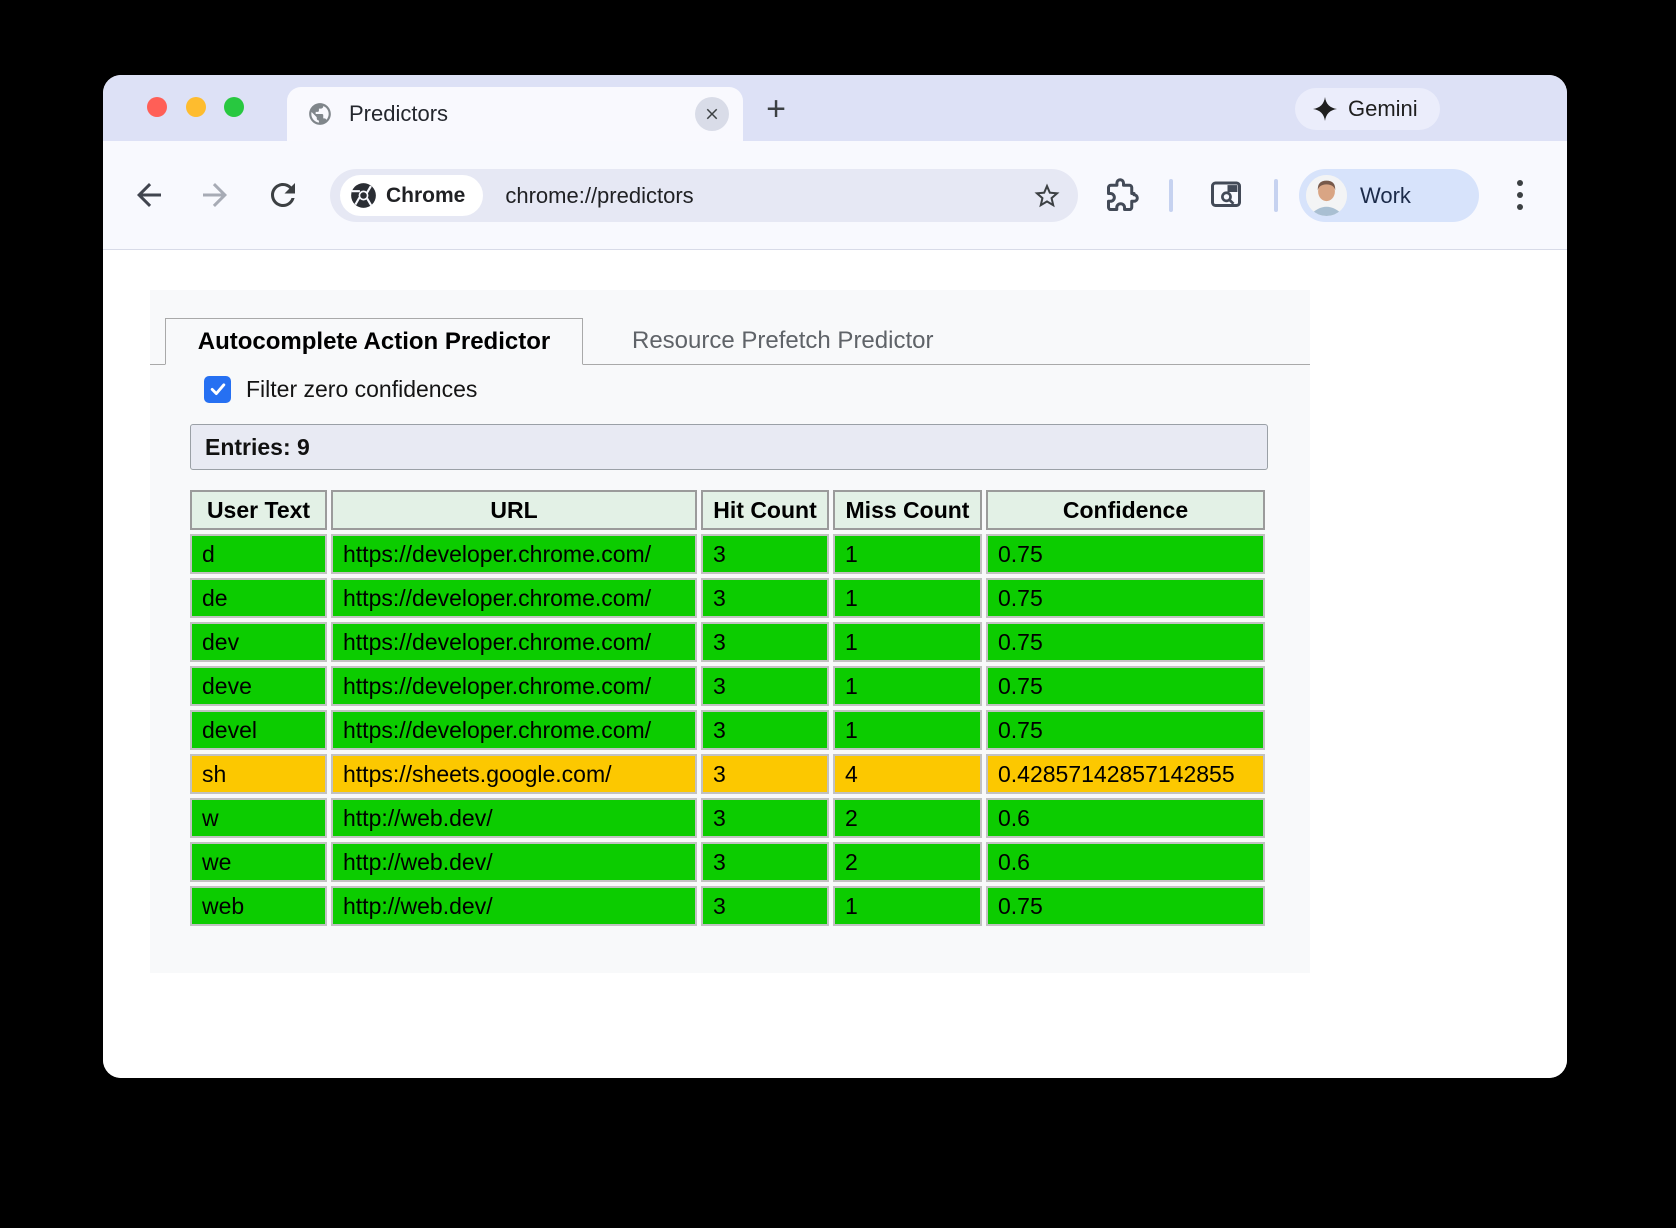  I want to click on tab-close-button, so click(712, 114).